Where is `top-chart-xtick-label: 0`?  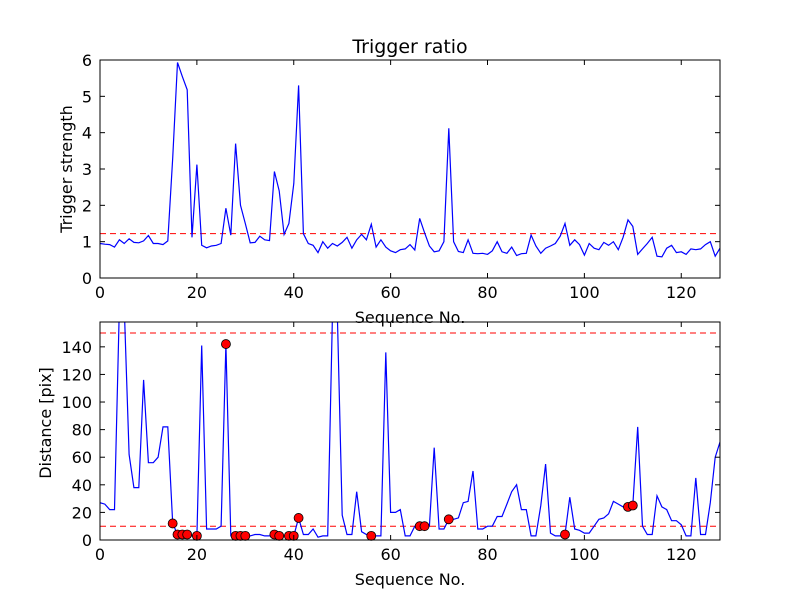 top-chart-xtick-label: 0 is located at coordinates (100, 292).